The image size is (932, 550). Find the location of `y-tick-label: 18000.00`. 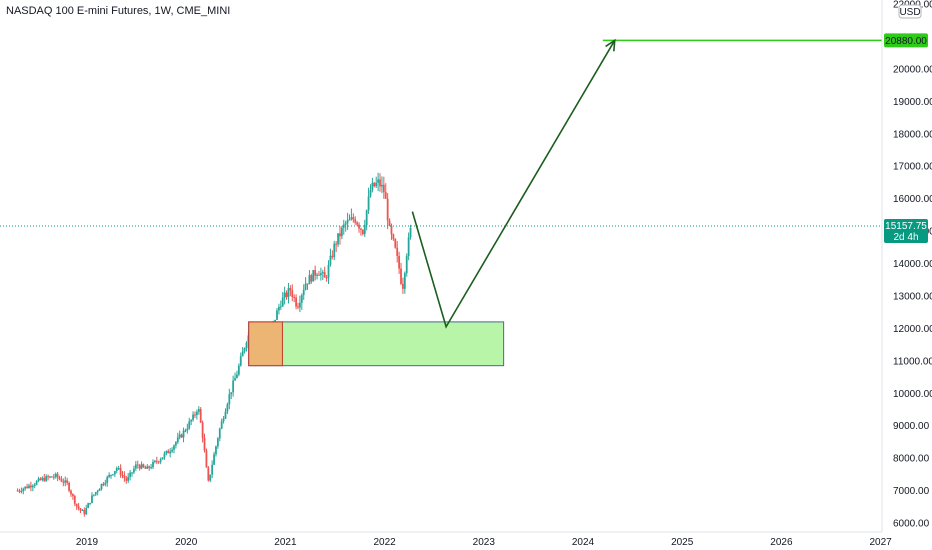

y-tick-label: 18000.00 is located at coordinates (912, 134).